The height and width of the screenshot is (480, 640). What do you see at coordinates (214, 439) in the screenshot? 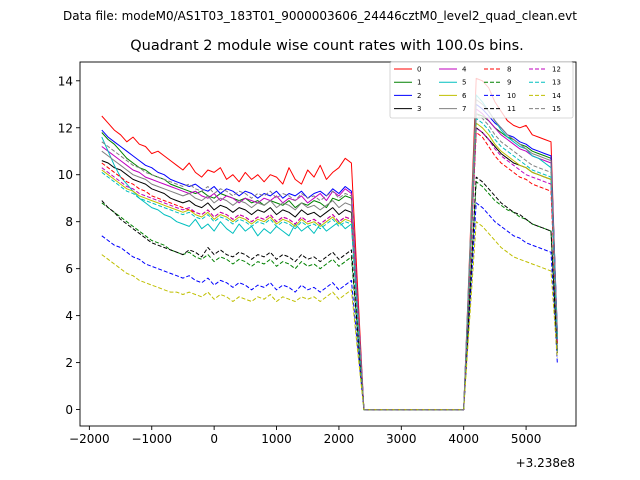
I see `x-tick-label: 0` at bounding box center [214, 439].